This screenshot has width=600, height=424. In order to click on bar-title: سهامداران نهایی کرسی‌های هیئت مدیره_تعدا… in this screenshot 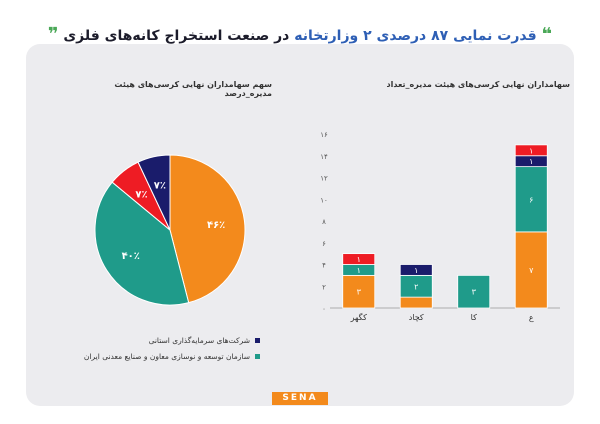, I will do `click(478, 84)`.